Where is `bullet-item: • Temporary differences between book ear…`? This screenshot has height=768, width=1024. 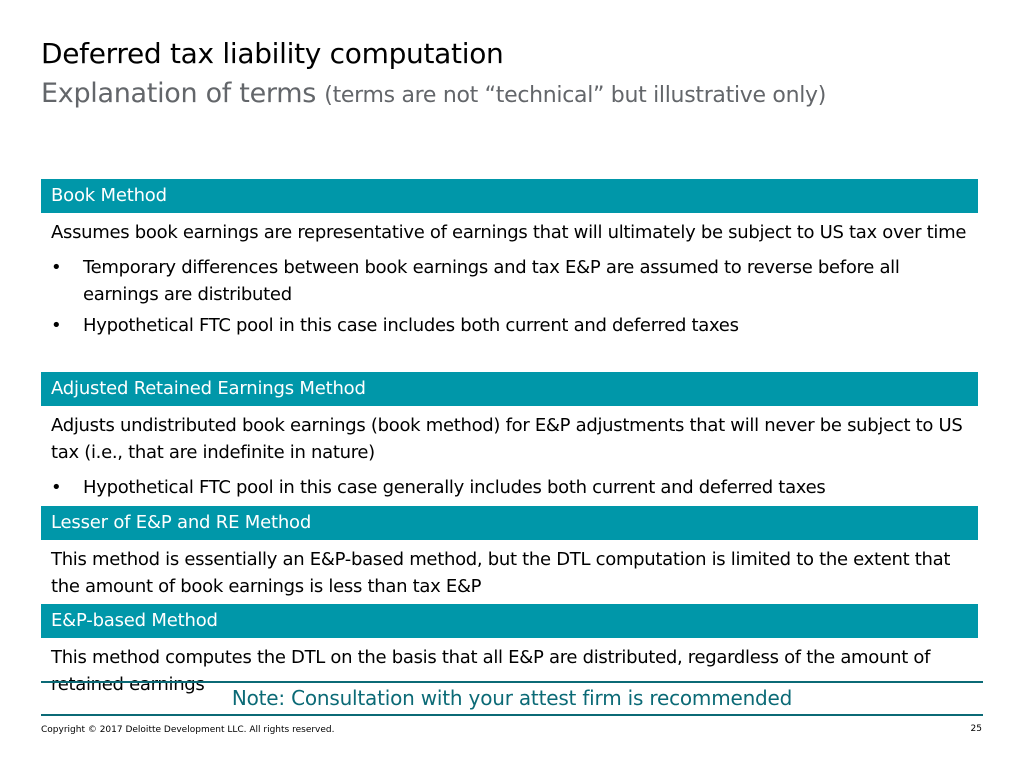 bullet-item: • Temporary differences between book ear… is located at coordinates (509, 281).